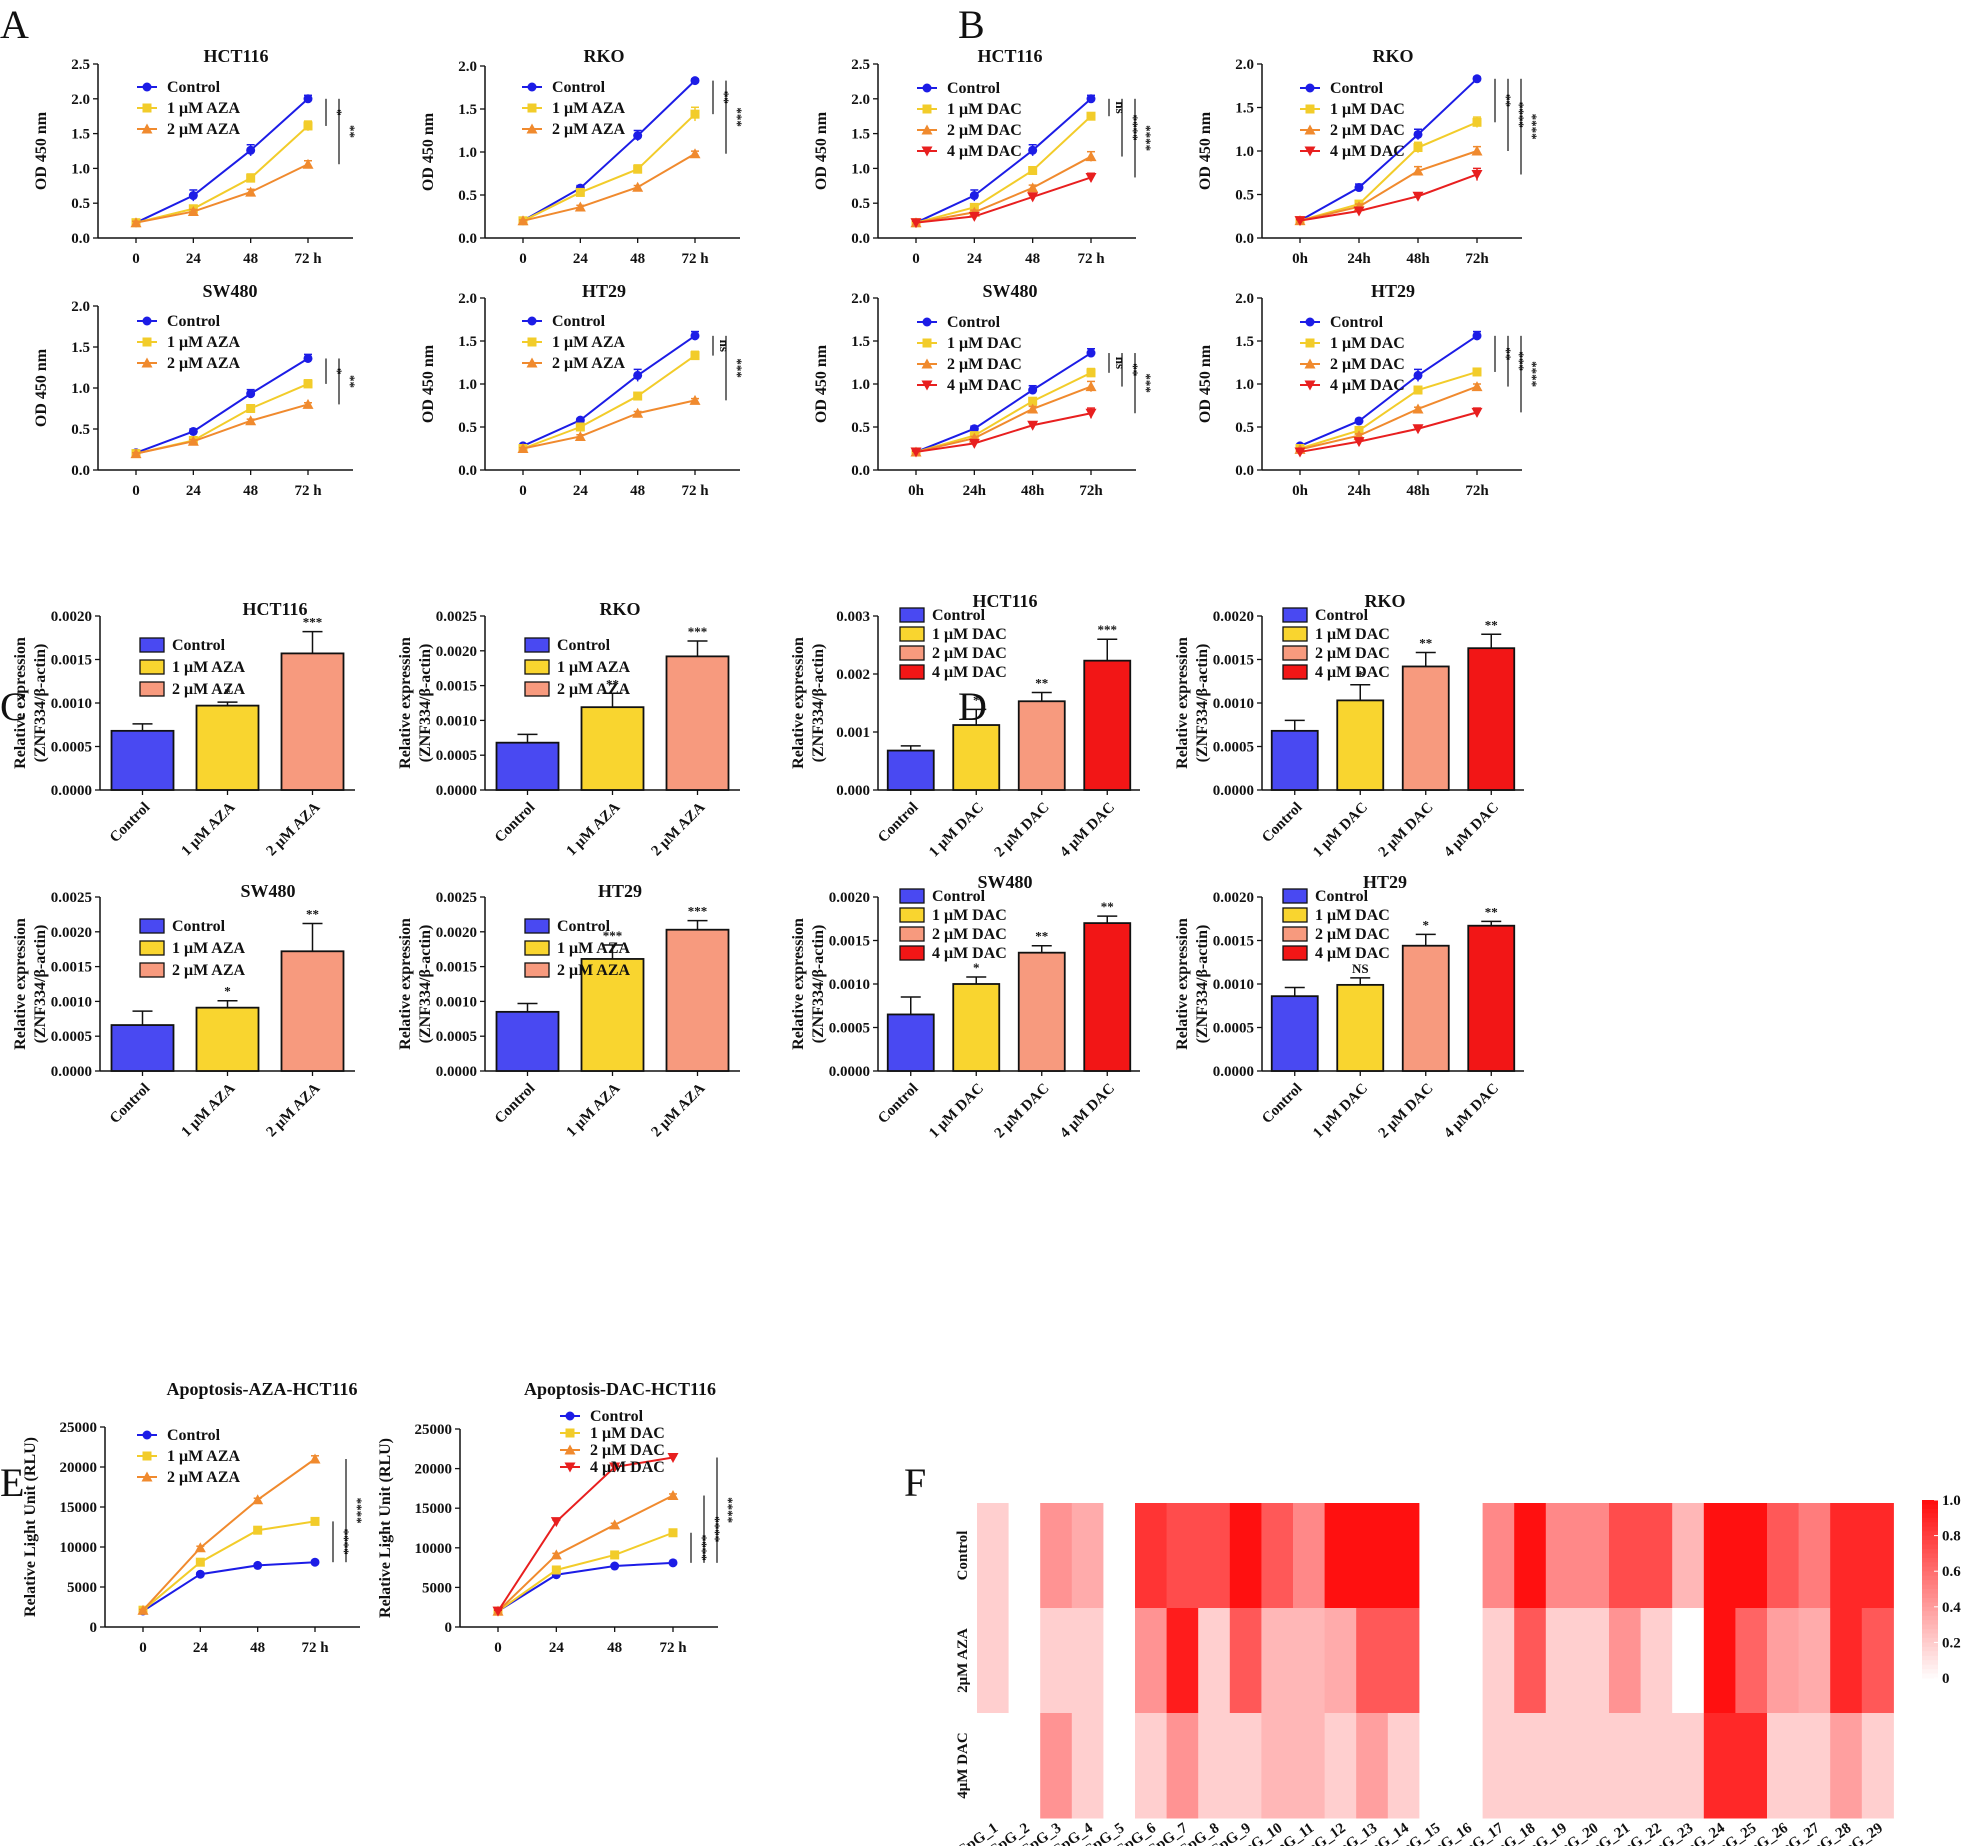 The height and width of the screenshot is (1846, 1970). What do you see at coordinates (860, 385) in the screenshot?
I see `y-tick-label: 1.0` at bounding box center [860, 385].